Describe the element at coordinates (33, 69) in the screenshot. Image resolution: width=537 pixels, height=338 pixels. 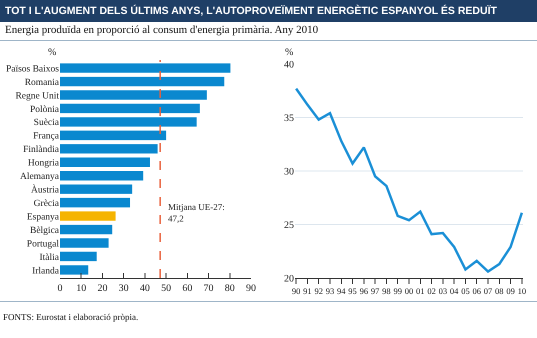
I see `y-tick-label: Països Baixos` at that location.